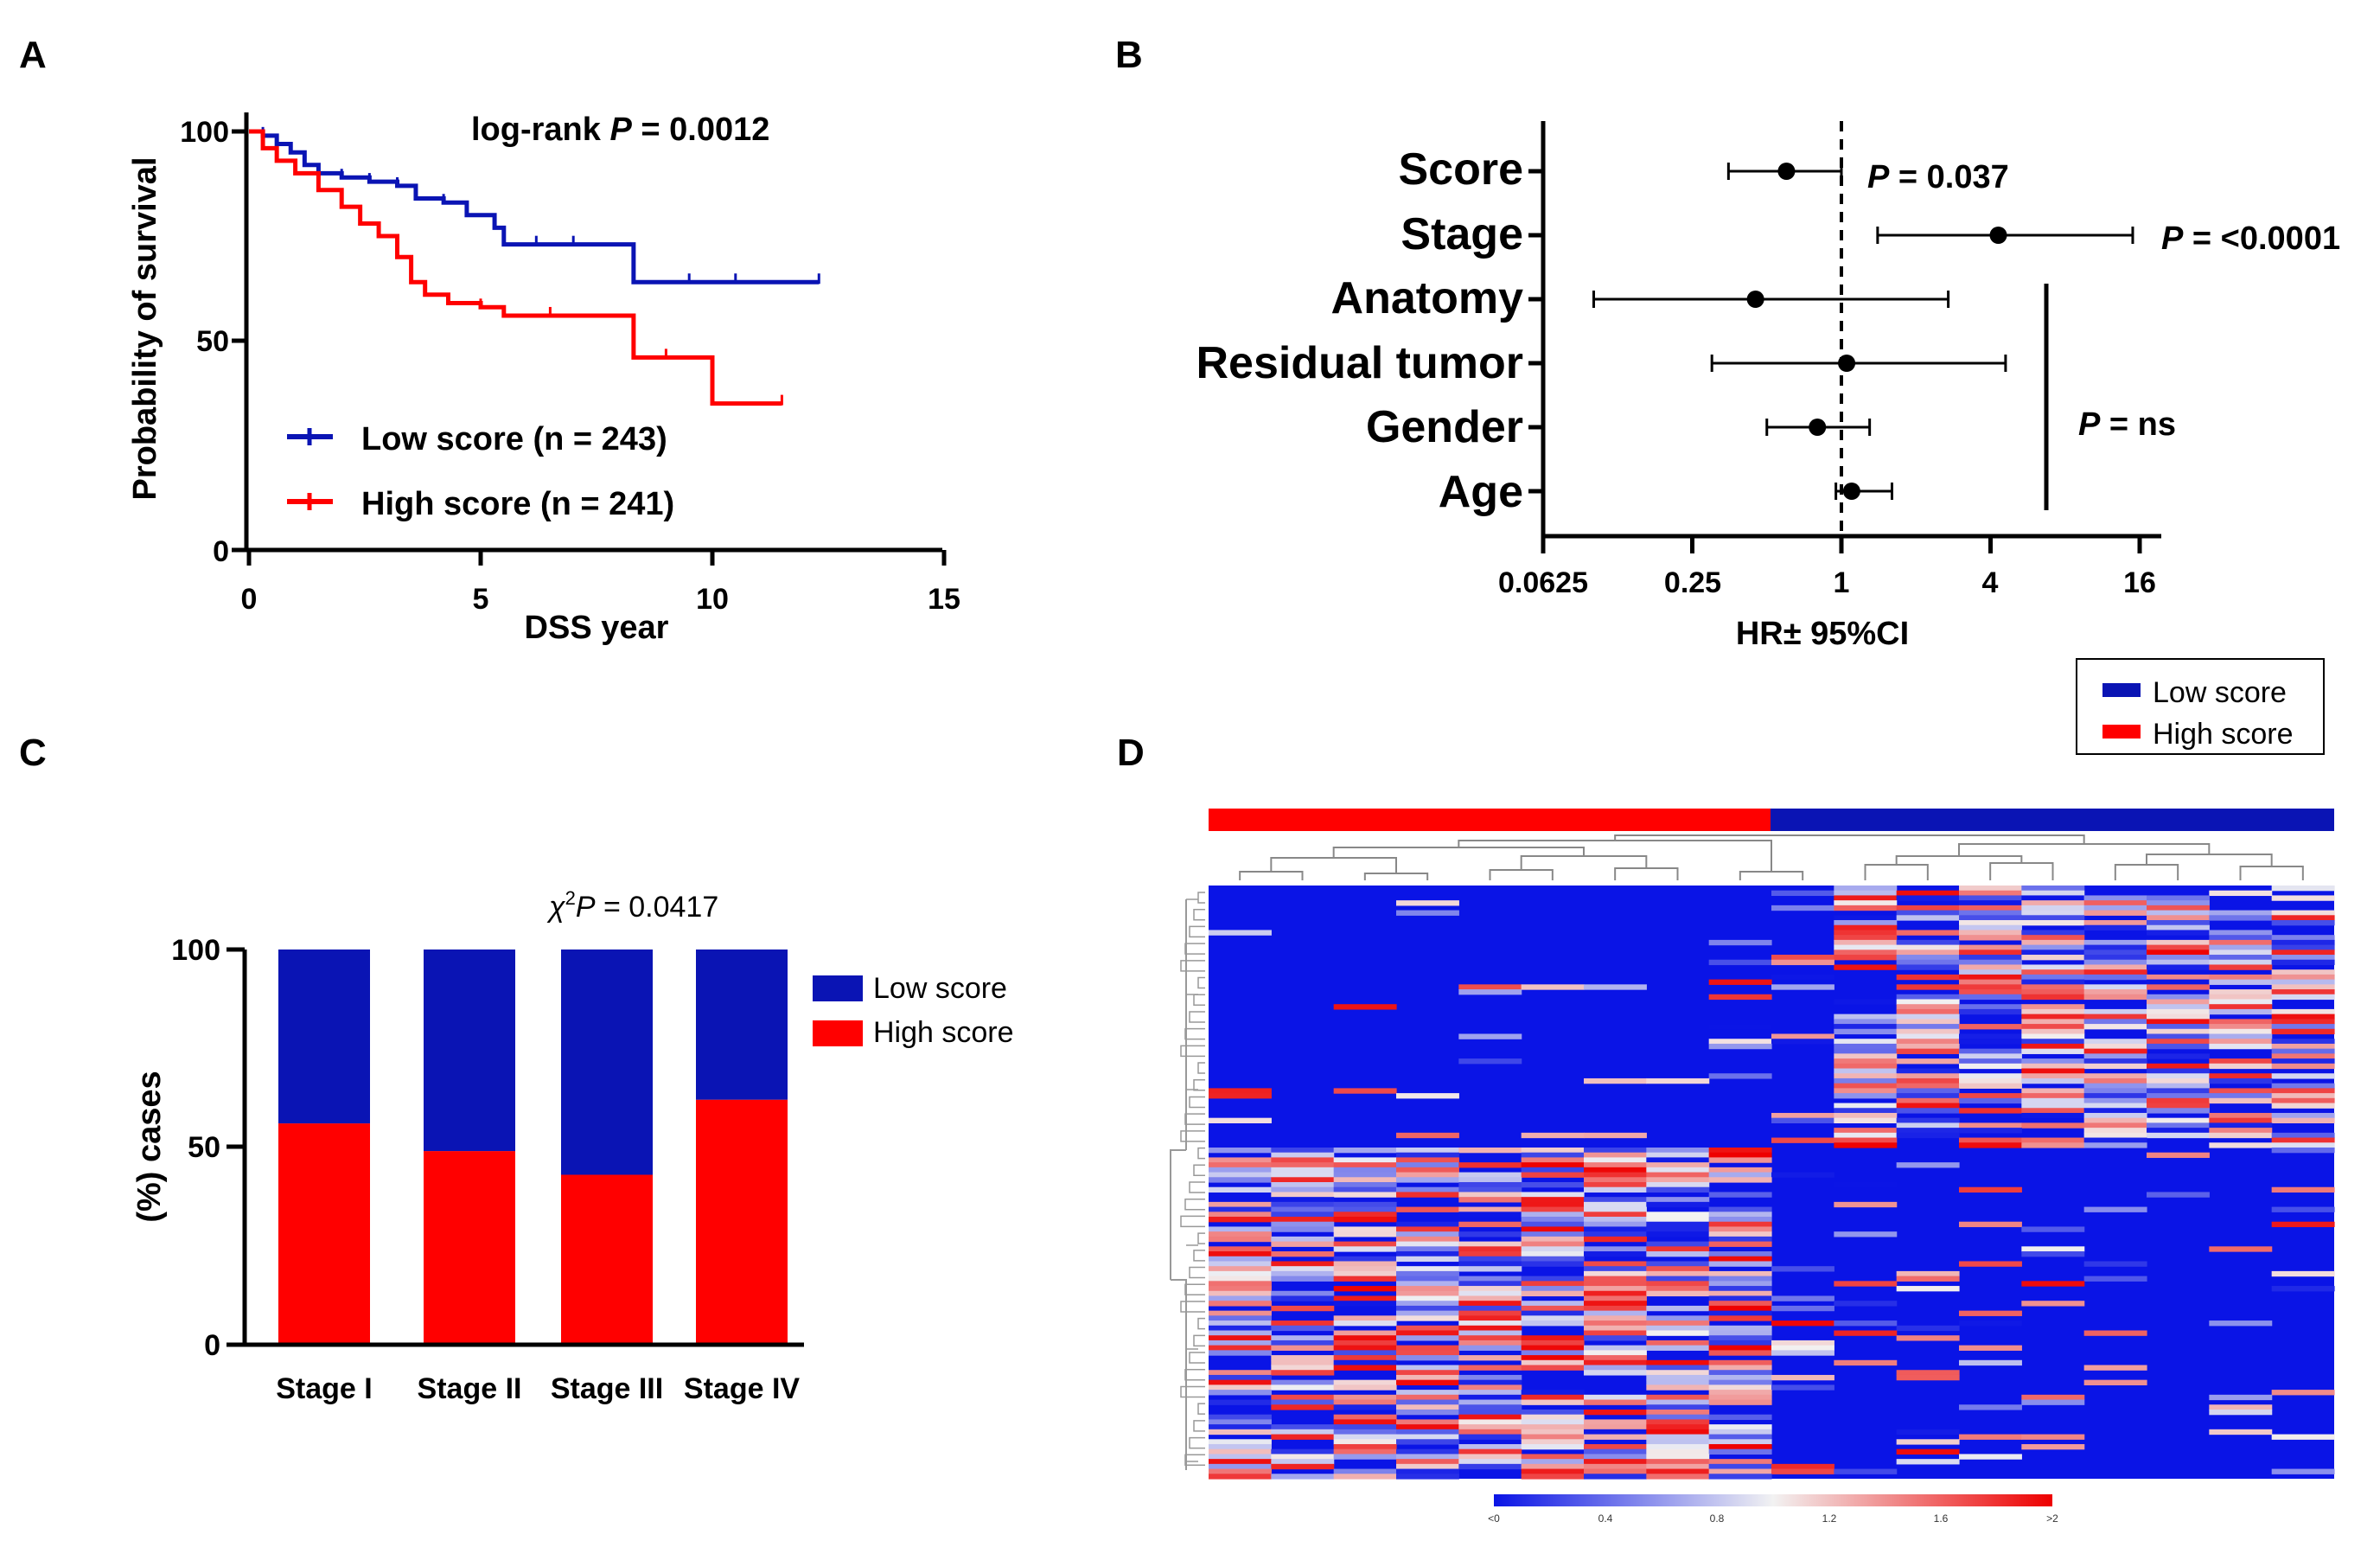 This screenshot has height=1541, width=2380. Describe the element at coordinates (1850, 839) in the screenshot. I see `dendro-link` at that location.